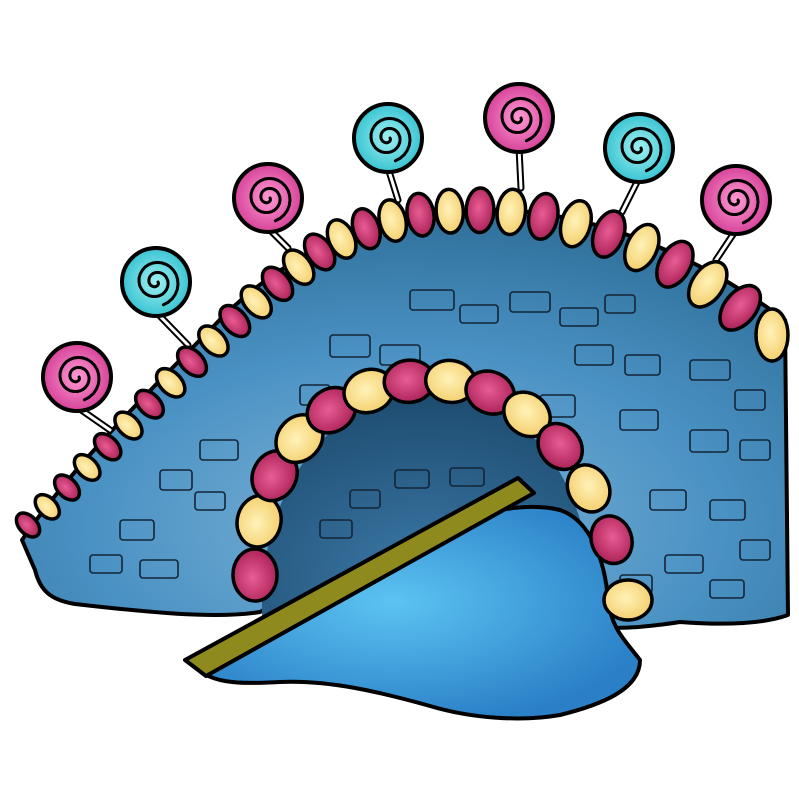 Image resolution: width=799 pixels, height=800 pixels. What do you see at coordinates (520, 168) in the screenshot?
I see `lollipop-stick-highlight` at bounding box center [520, 168].